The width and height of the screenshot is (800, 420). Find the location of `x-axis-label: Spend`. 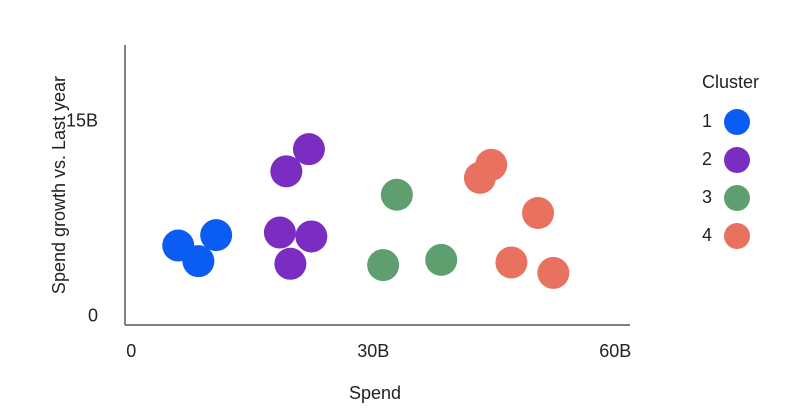

x-axis-label: Spend is located at coordinates (375, 393).